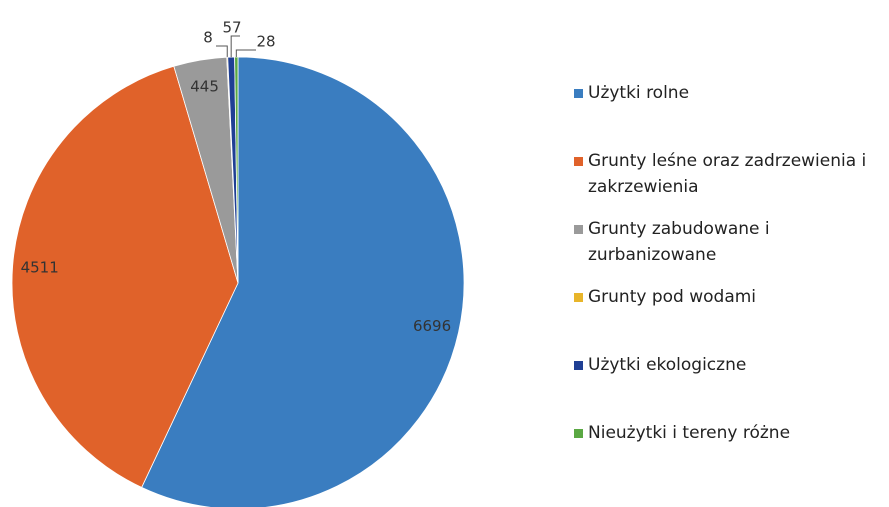  What do you see at coordinates (729, 454) in the screenshot?
I see `legend-item: Nieużytki i tereny różne` at bounding box center [729, 454].